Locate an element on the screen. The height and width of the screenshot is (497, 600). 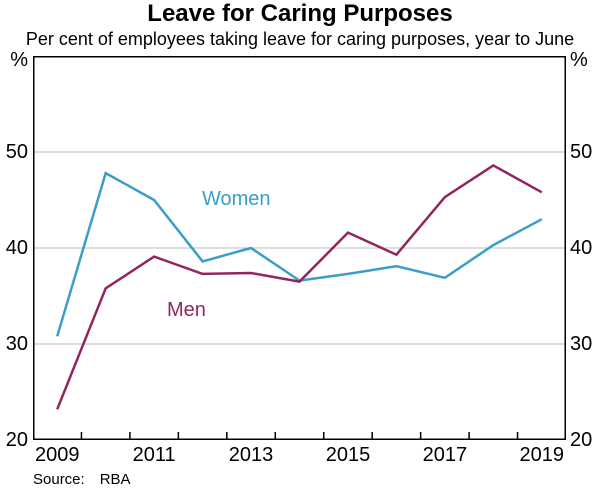
chart-title: Leave for Caring Purposes is located at coordinates (300, 13).